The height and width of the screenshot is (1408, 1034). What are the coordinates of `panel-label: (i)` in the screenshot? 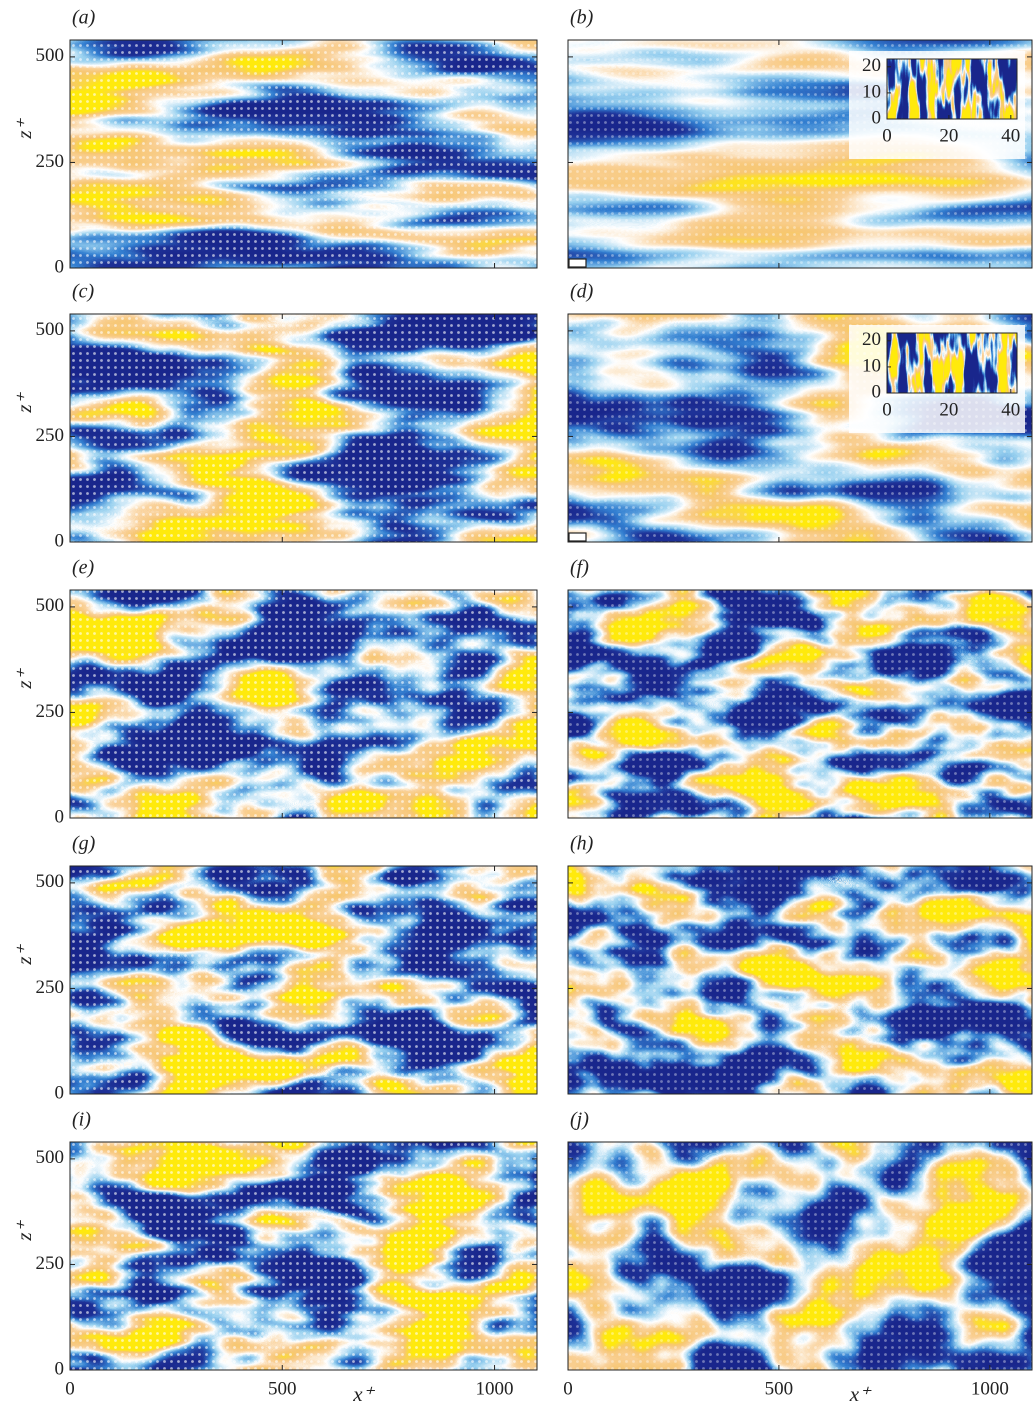 It's located at (81, 1120).